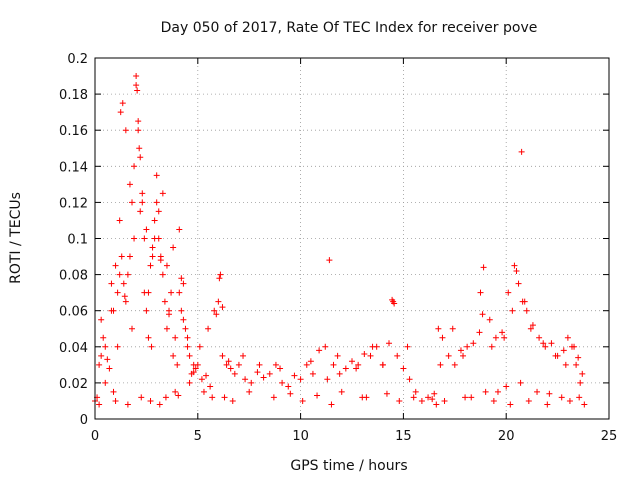 Image resolution: width=640 pixels, height=480 pixels. What do you see at coordinates (506, 436) in the screenshot?
I see `x-tick-label: 20` at bounding box center [506, 436].